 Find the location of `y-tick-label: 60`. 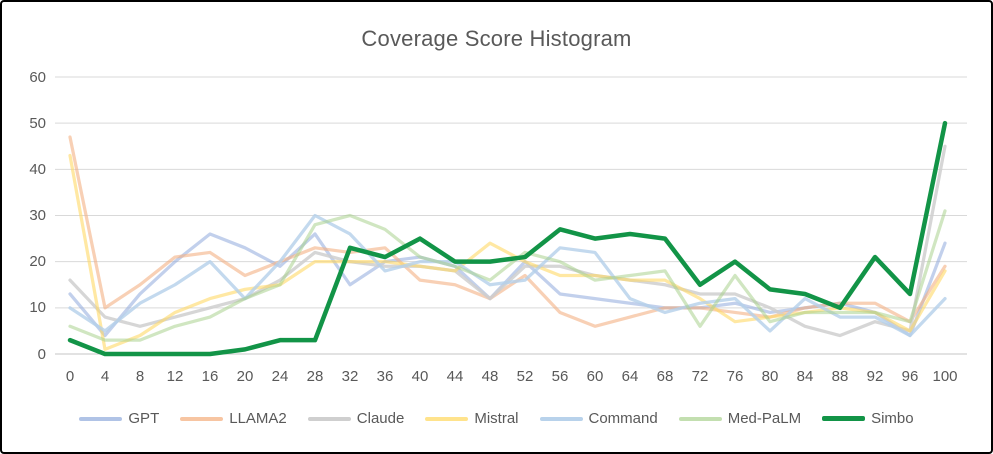

y-tick-label: 60 is located at coordinates (37, 77).